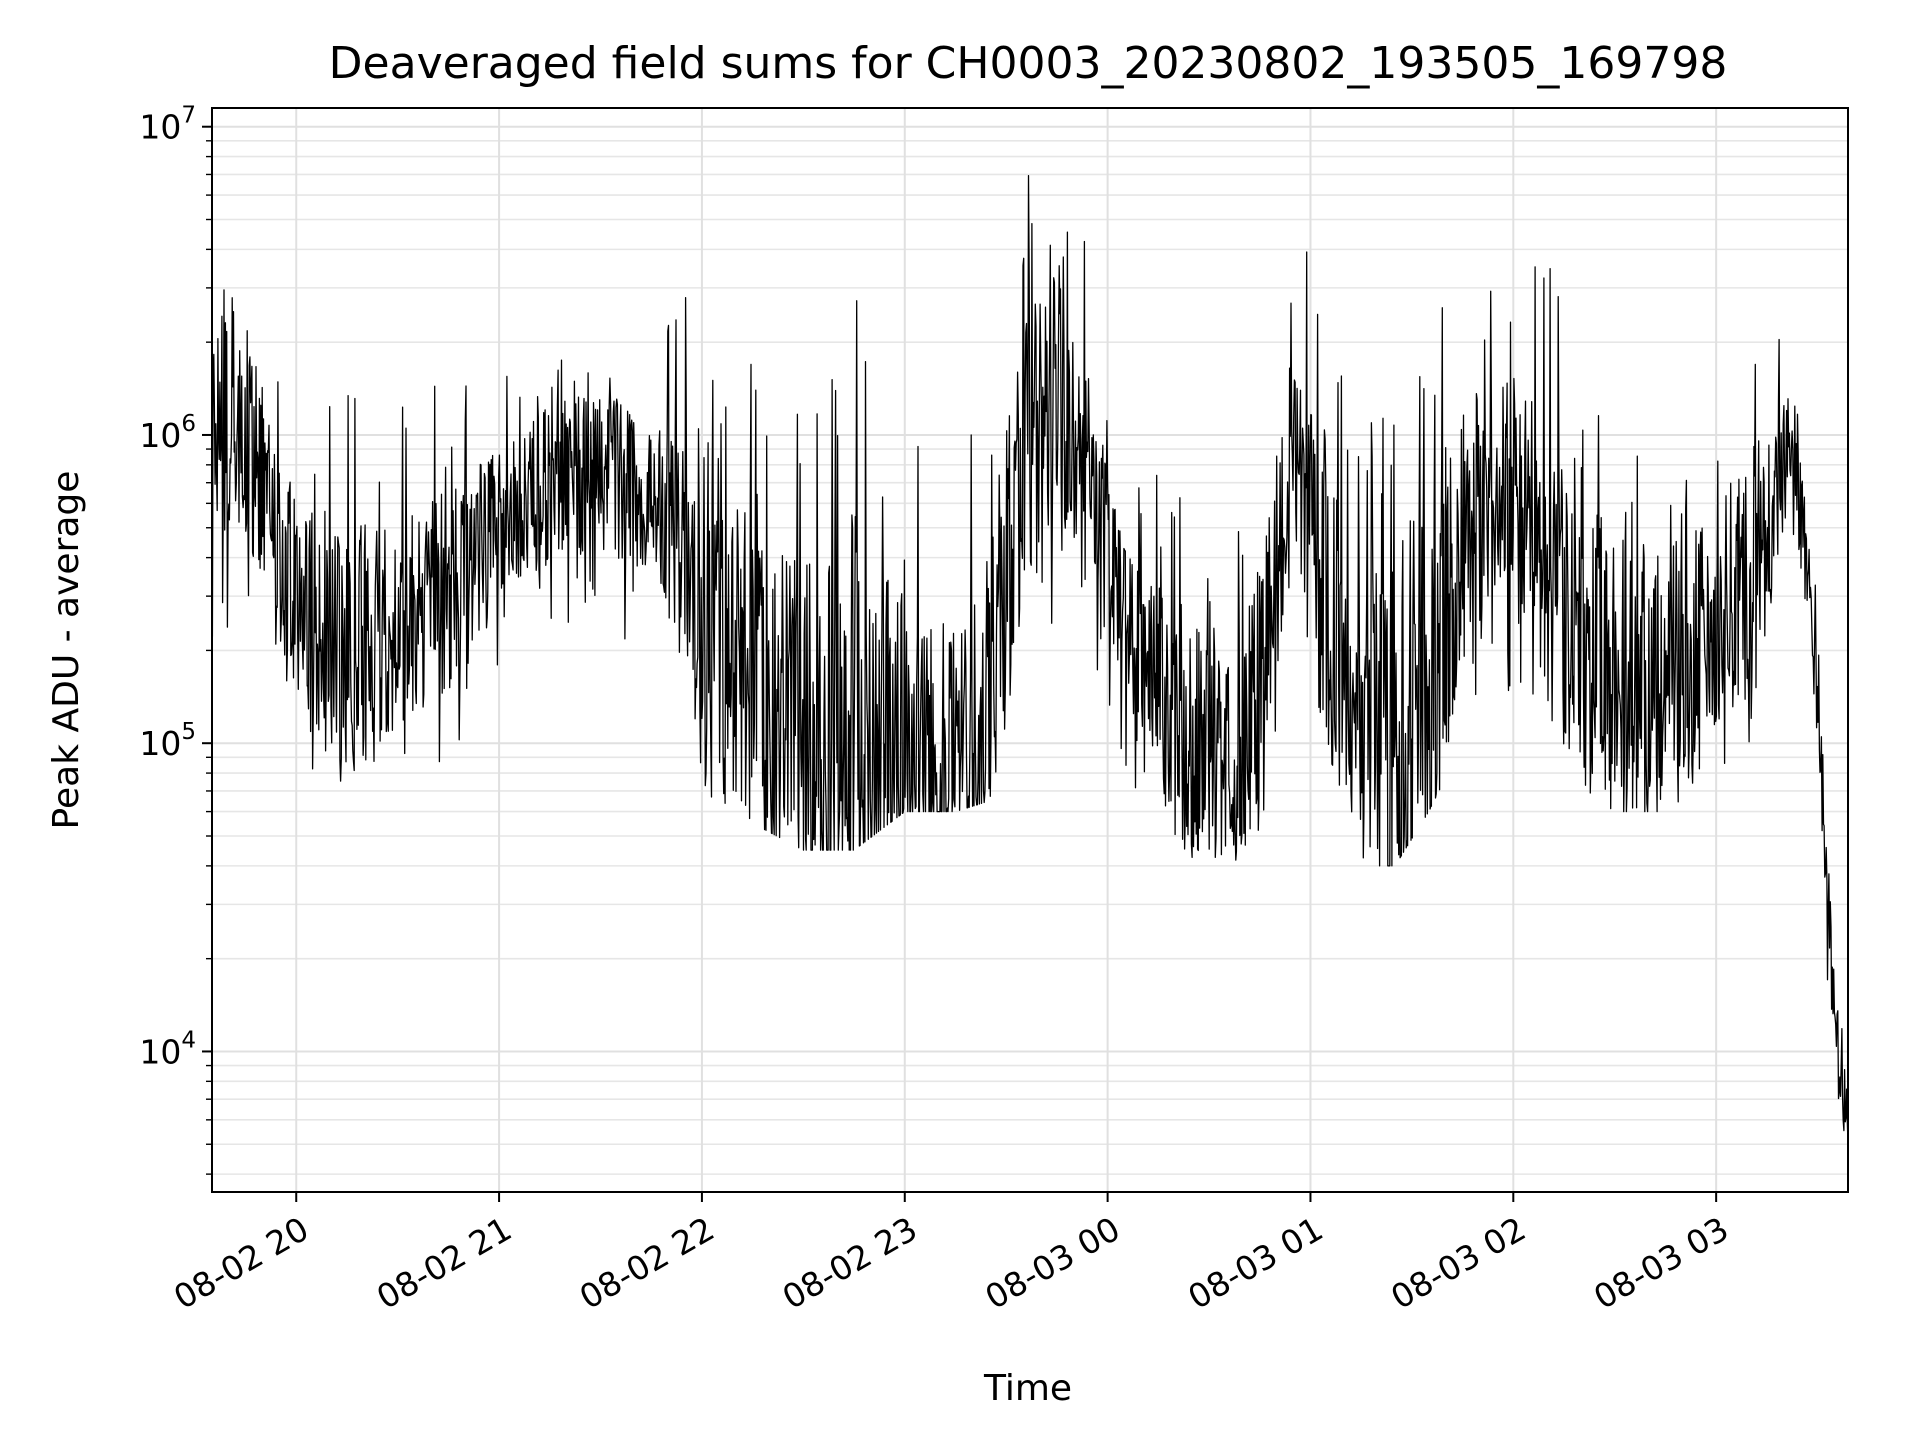 The image size is (1920, 1440). What do you see at coordinates (167, 1049) in the screenshot?
I see `y-tick-label: 10⁴` at bounding box center [167, 1049].